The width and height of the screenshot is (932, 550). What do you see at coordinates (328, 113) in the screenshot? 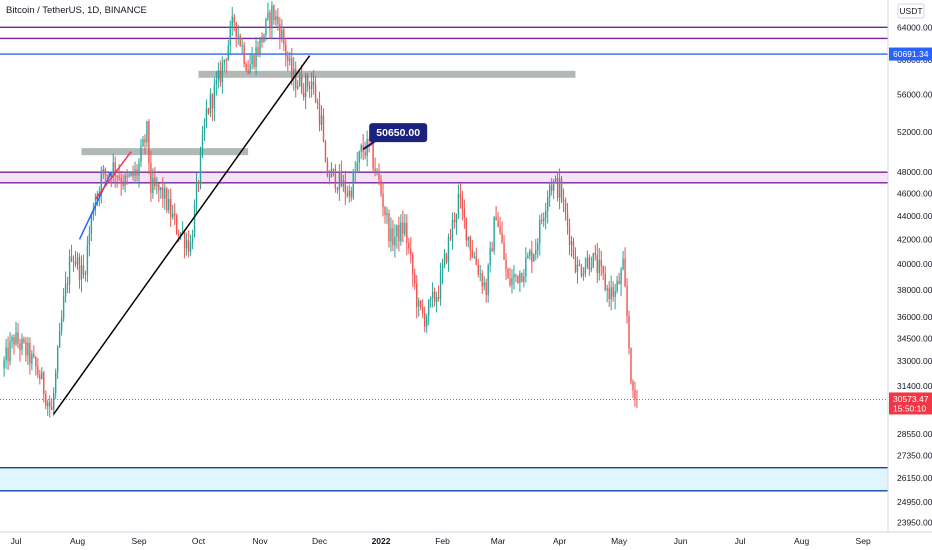
I see `gray-zones-layer` at bounding box center [328, 113].